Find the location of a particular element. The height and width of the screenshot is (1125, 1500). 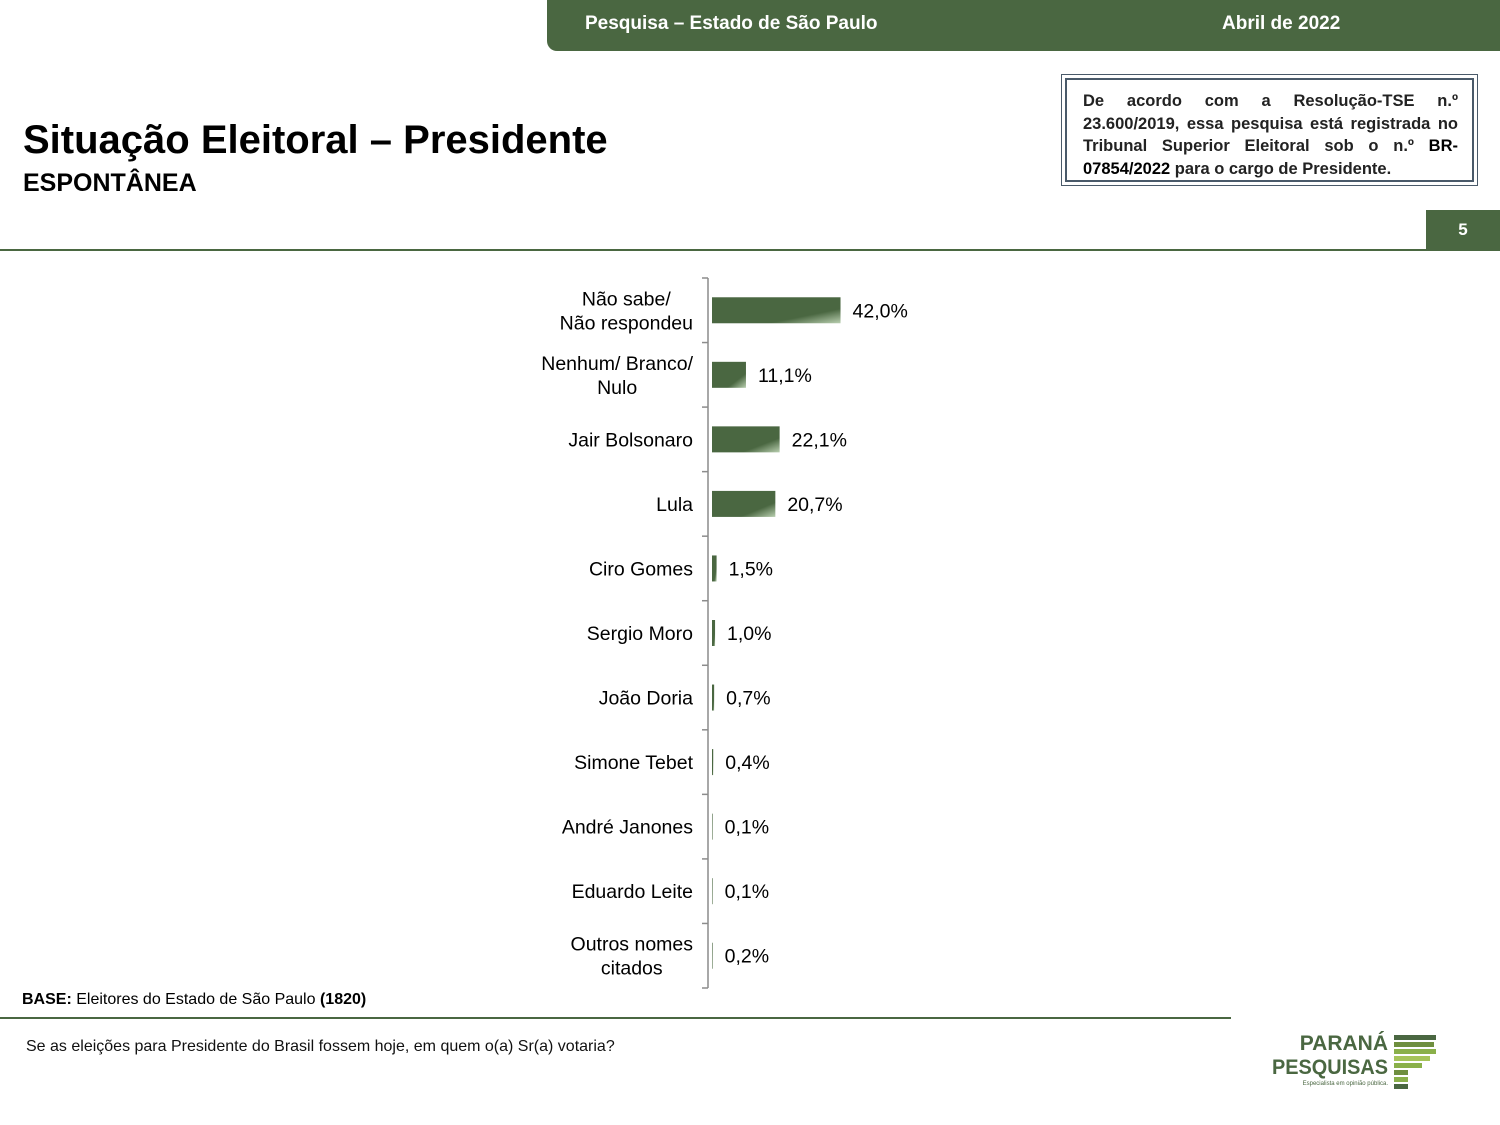

category-label: Lula is located at coordinates (674, 505).